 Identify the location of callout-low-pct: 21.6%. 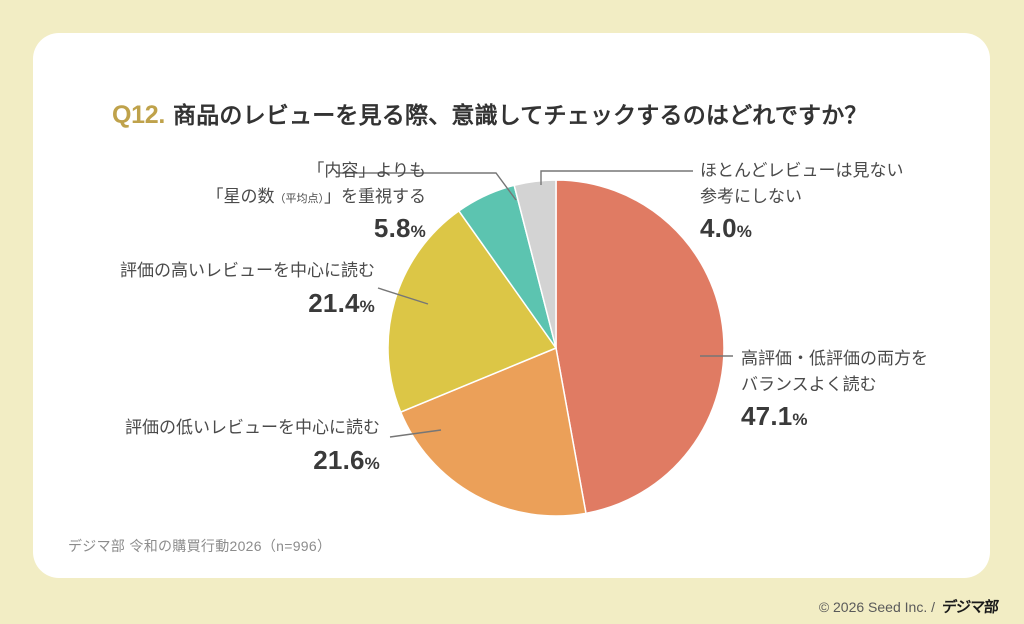
(346, 460).